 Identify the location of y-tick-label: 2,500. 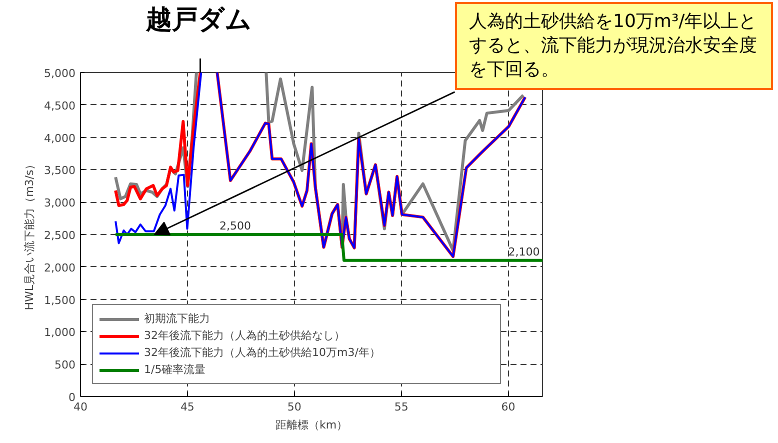
(60, 235).